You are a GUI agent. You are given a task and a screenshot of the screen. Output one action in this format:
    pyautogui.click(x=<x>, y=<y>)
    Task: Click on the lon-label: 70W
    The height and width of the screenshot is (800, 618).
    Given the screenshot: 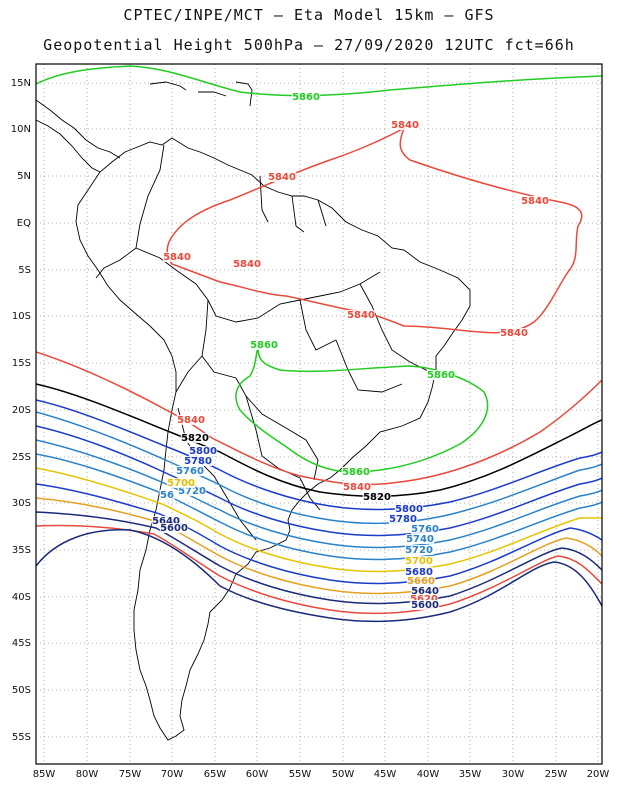 What is the action you would take?
    pyautogui.click(x=172, y=774)
    